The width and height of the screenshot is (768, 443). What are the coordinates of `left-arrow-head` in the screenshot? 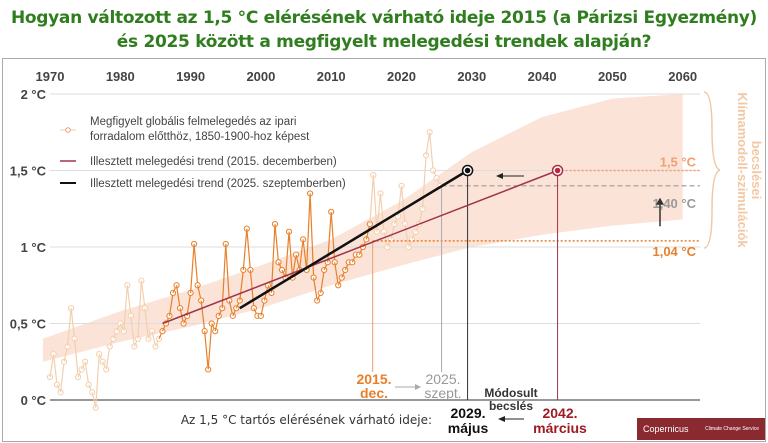 It's located at (499, 176).